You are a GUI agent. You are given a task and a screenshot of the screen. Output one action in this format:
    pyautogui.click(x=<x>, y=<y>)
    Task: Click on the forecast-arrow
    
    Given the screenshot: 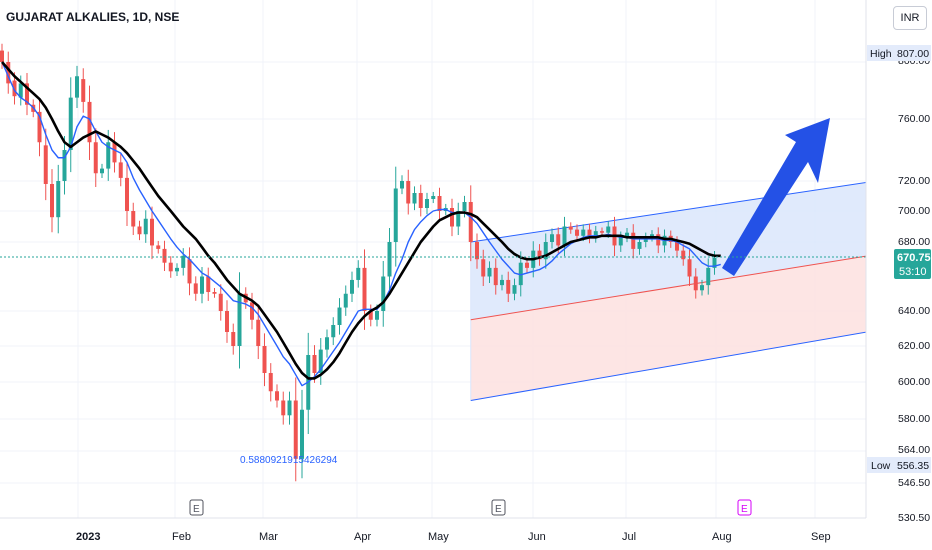 What is the action you would take?
    pyautogui.click(x=776, y=197)
    